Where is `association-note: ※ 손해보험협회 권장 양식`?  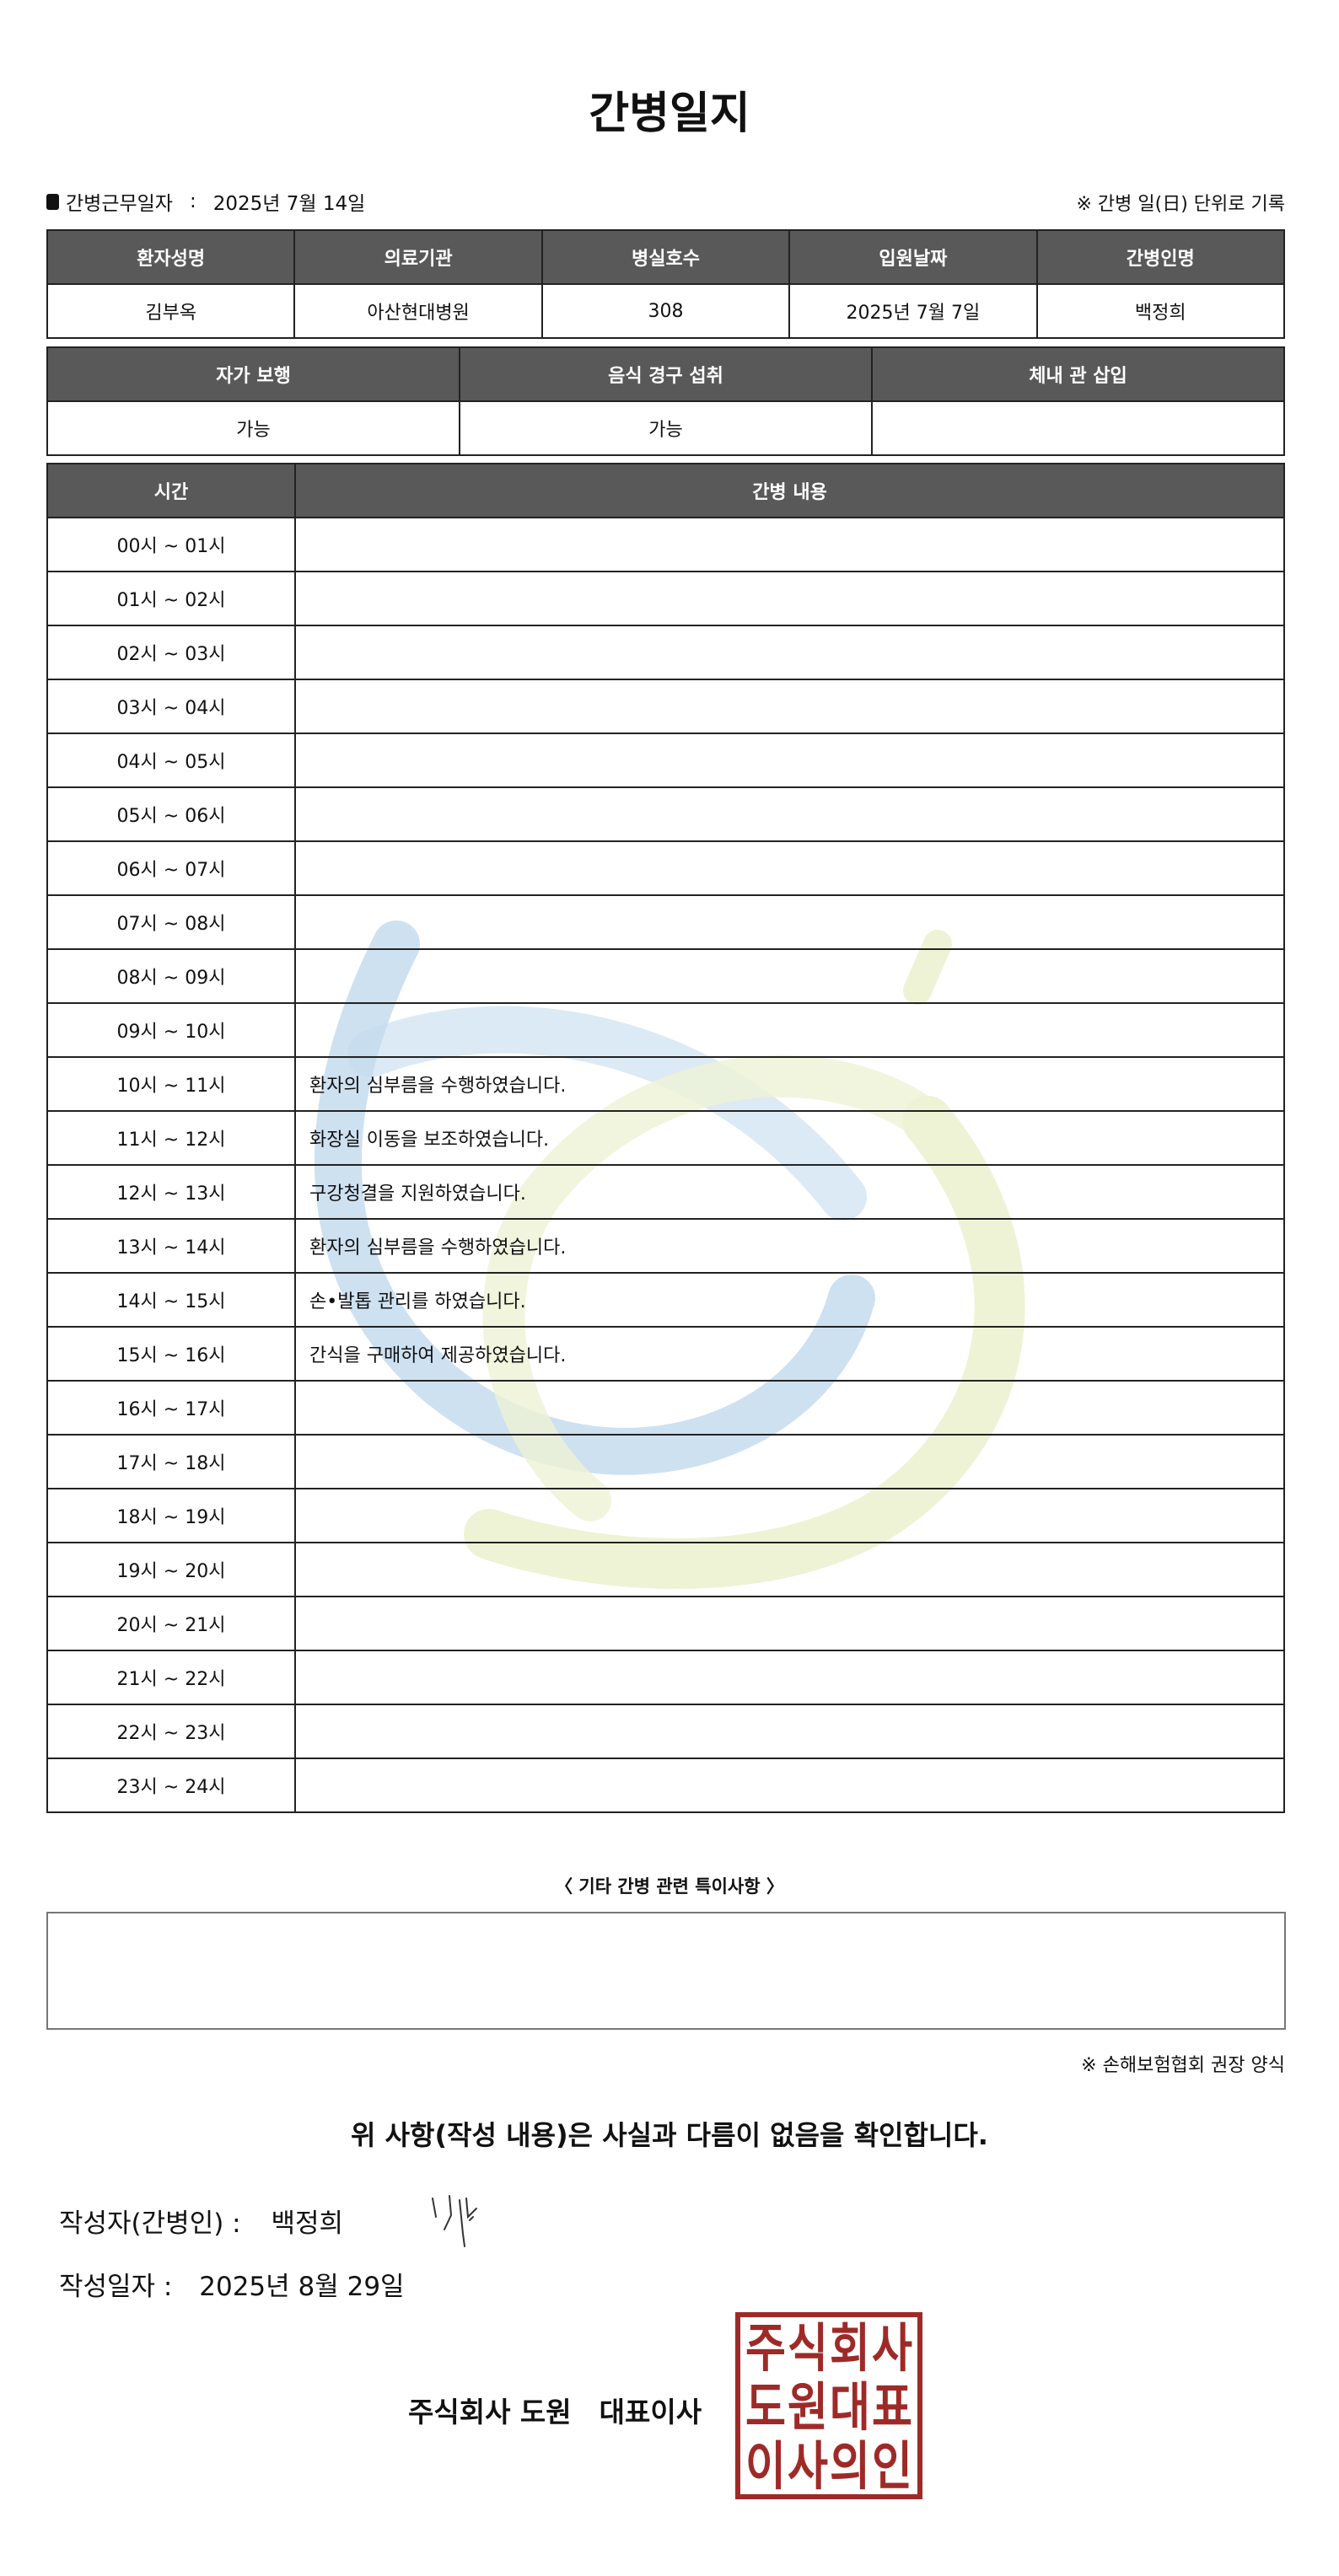
association-note: ※ 손해보험협회 권장 양식 is located at coordinates (1183, 2065).